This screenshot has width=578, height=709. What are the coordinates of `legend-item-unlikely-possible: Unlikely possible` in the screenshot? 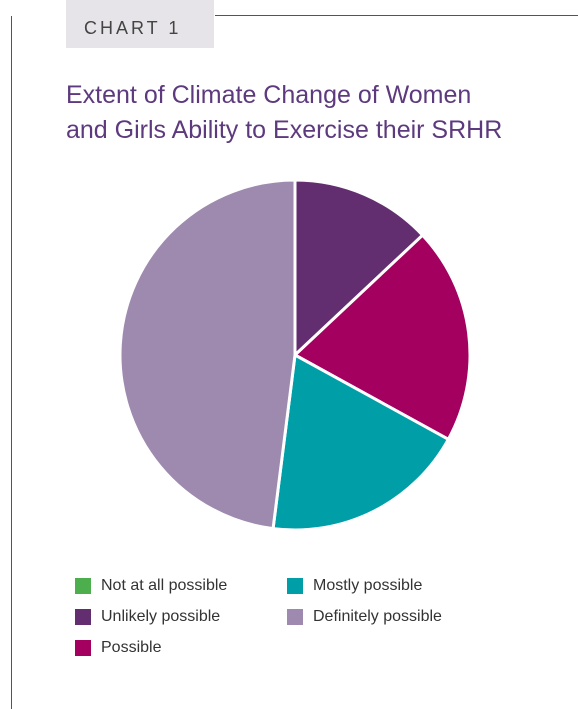 It's located at (147, 617).